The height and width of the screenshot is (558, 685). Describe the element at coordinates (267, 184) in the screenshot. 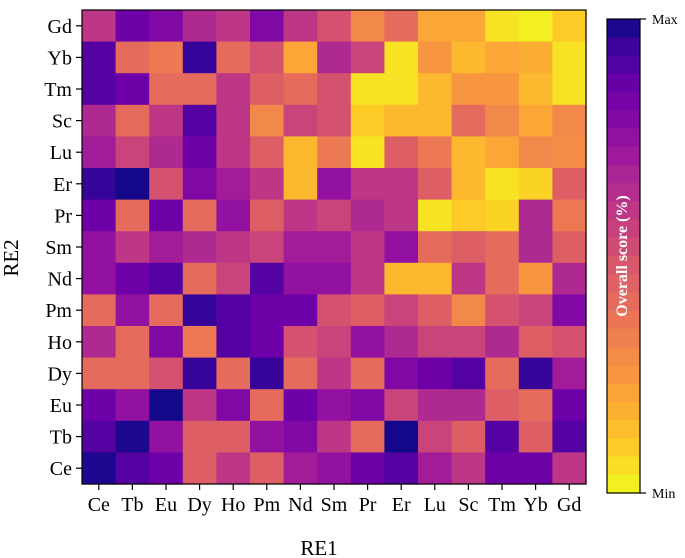

I see `heatmap-cell-Er-Pm` at that location.